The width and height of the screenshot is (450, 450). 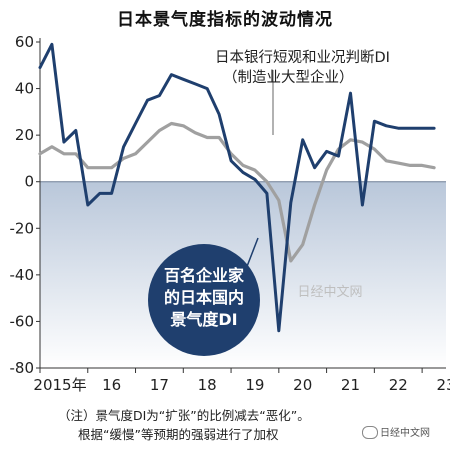 I want to click on x-tick-label: 2015年, so click(x=59, y=385).